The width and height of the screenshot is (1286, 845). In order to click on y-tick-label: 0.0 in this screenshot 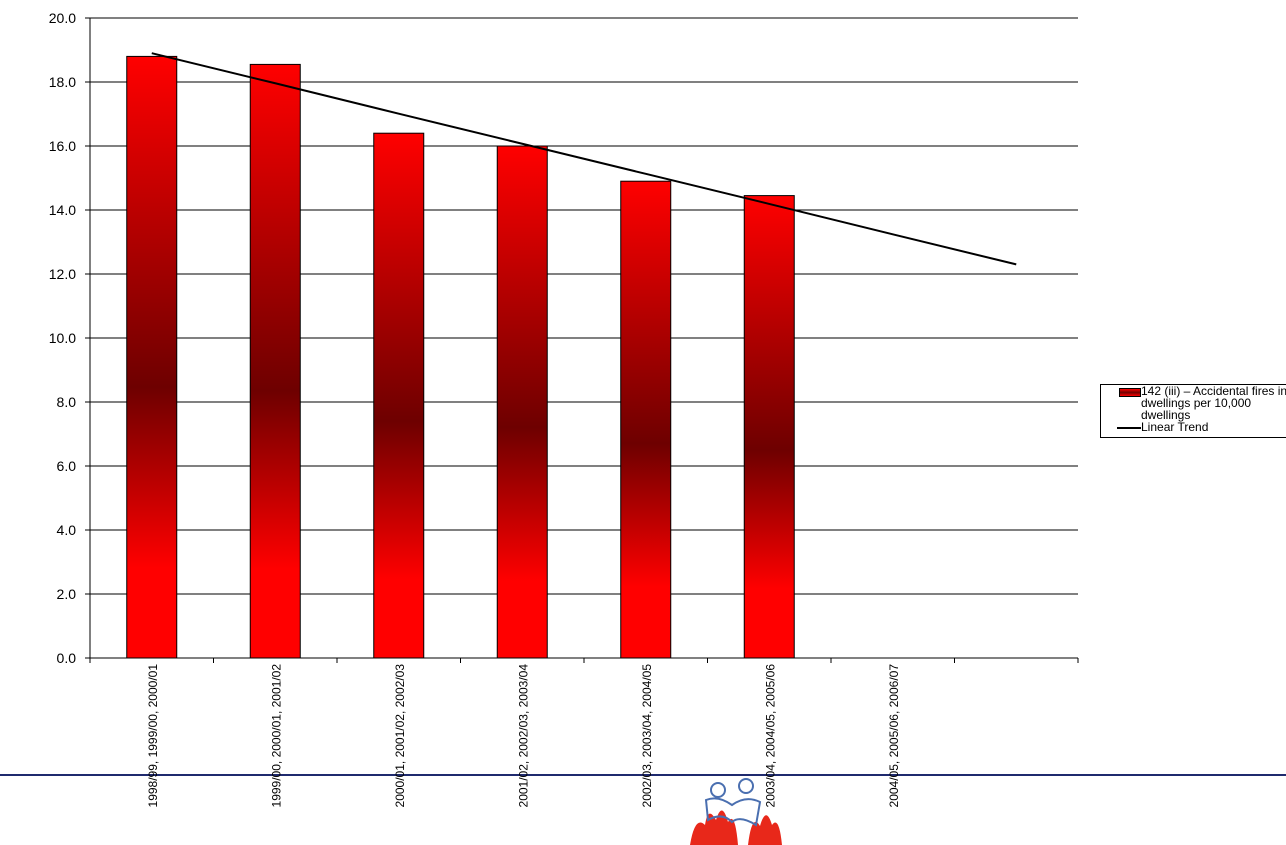, I will do `click(67, 658)`.